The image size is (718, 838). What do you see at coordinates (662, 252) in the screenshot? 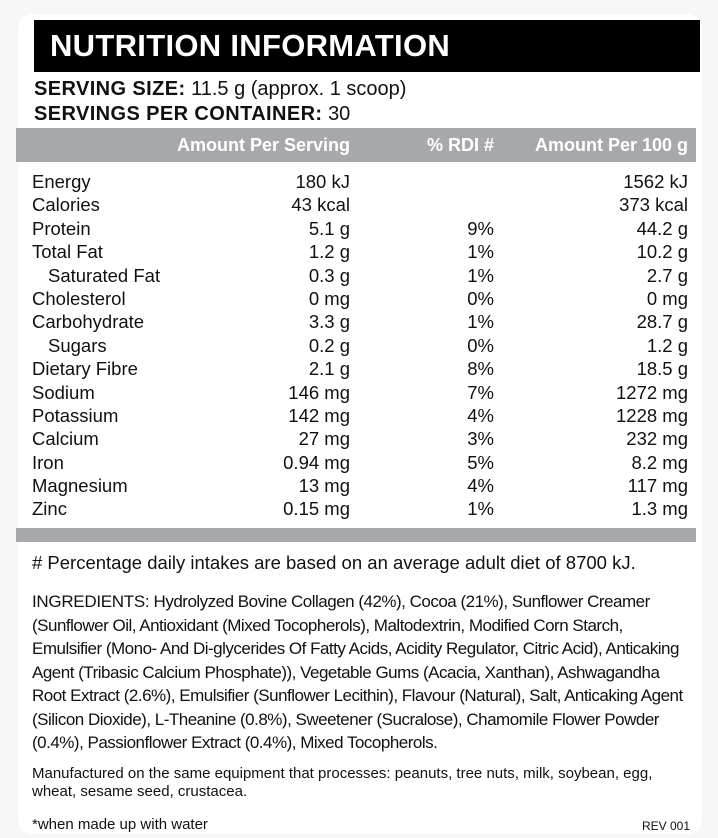
I see `per-100g-value: 10.2 g` at bounding box center [662, 252].